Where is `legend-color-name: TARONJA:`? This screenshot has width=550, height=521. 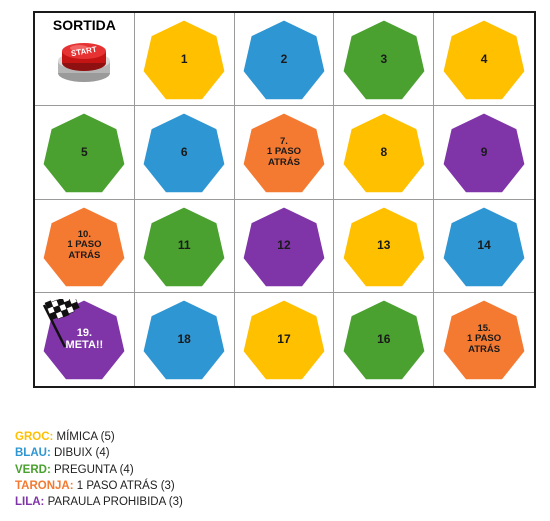 legend-color-name: TARONJA: is located at coordinates (46, 485).